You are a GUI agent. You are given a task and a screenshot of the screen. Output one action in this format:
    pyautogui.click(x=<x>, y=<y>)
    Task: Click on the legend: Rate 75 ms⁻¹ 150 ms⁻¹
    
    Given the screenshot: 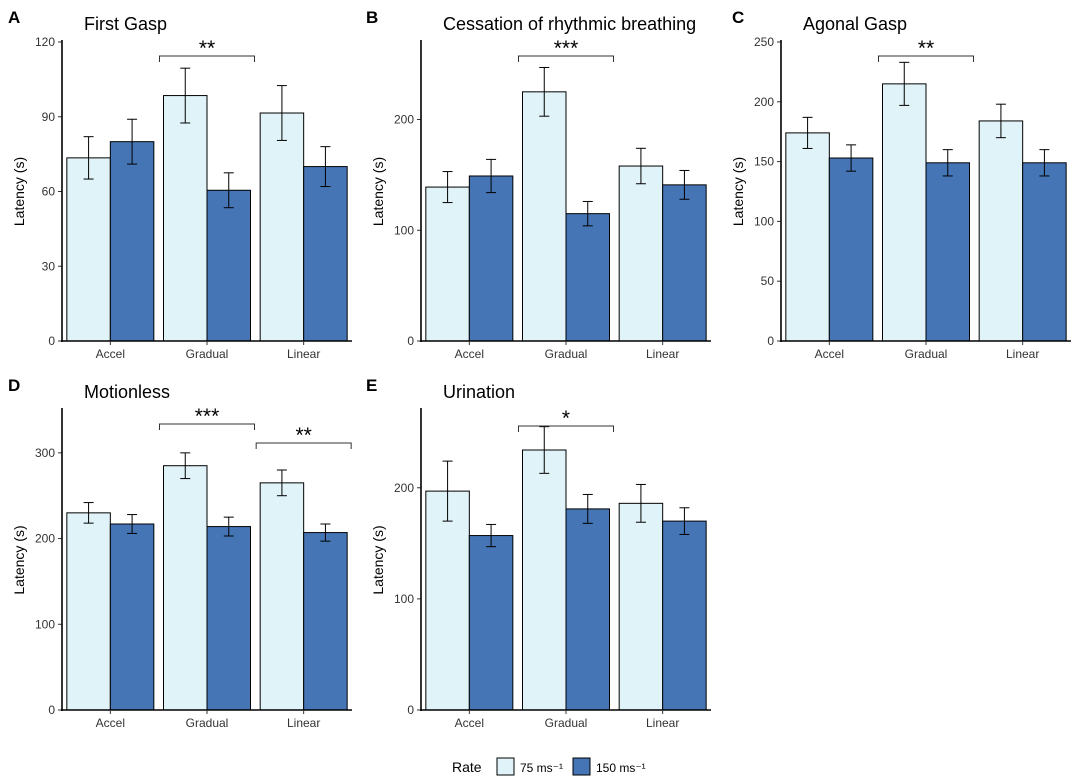 What is the action you would take?
    pyautogui.click(x=549, y=766)
    